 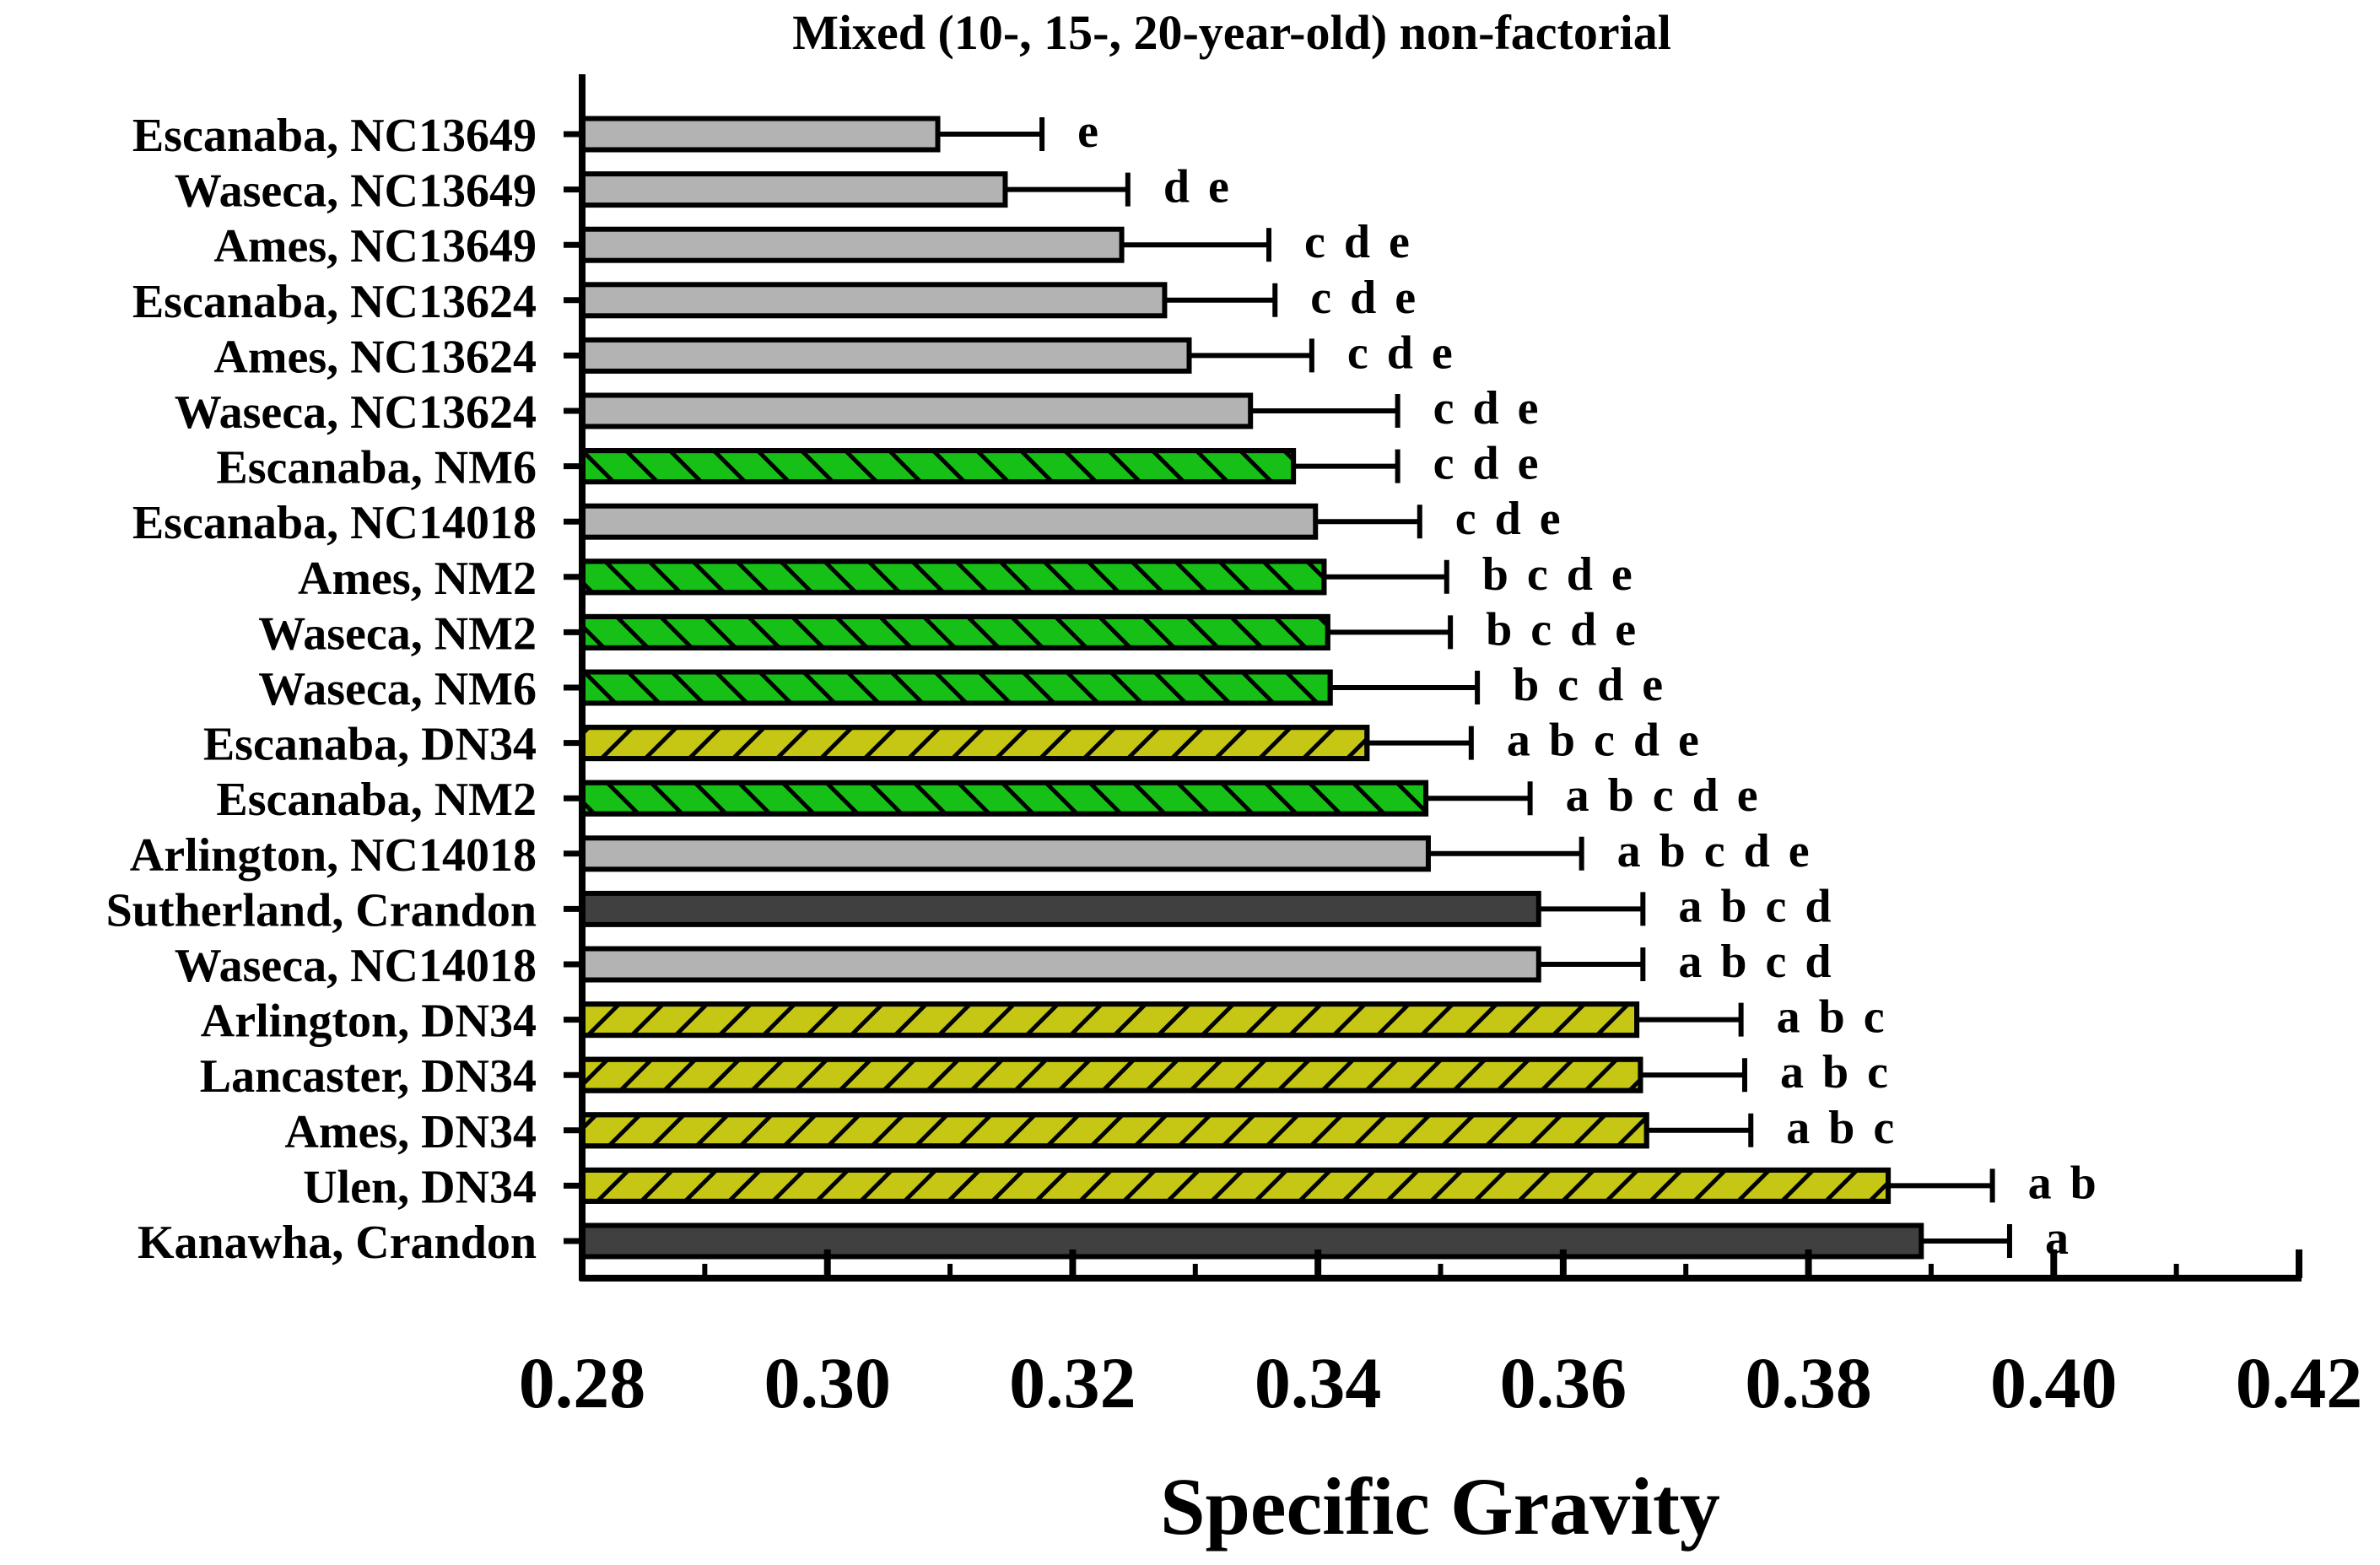 What do you see at coordinates (1318, 1382) in the screenshot?
I see `x-tick-label: 0.34` at bounding box center [1318, 1382].